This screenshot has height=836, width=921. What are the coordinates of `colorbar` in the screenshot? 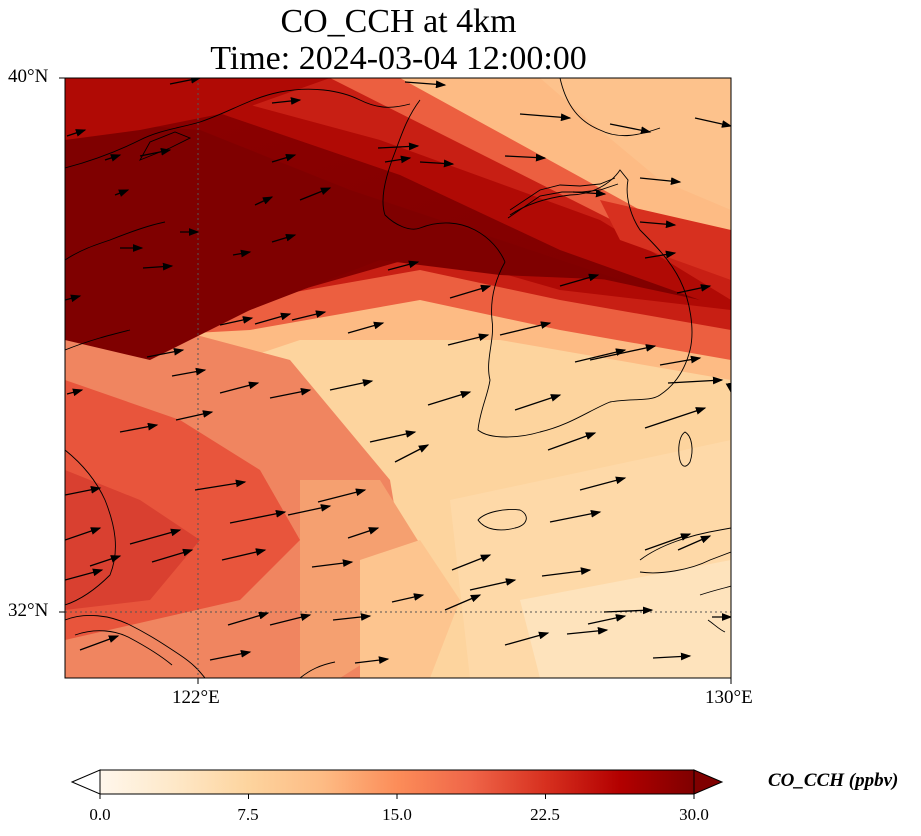 It's located at (397, 784).